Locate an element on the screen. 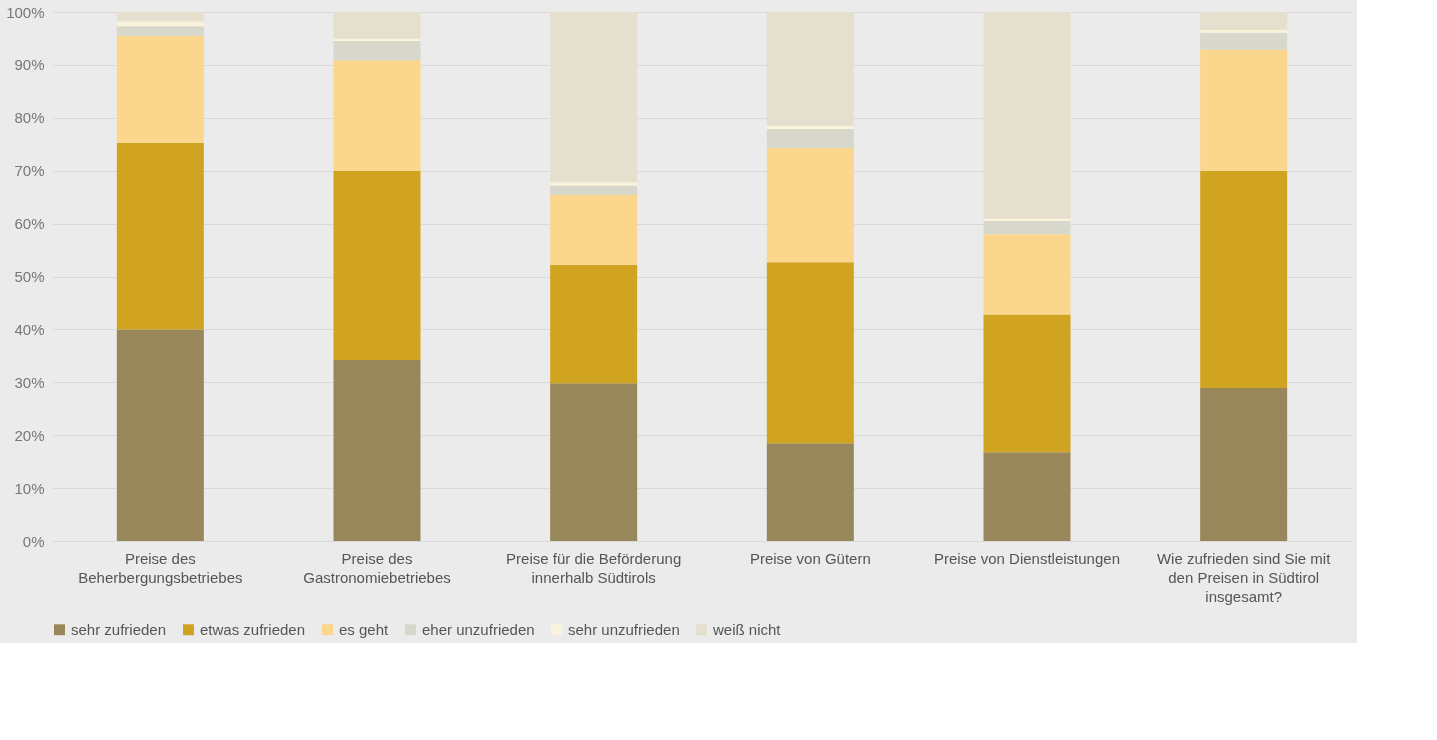 The height and width of the screenshot is (740, 1437). y-tick-label: 100% is located at coordinates (25, 12).